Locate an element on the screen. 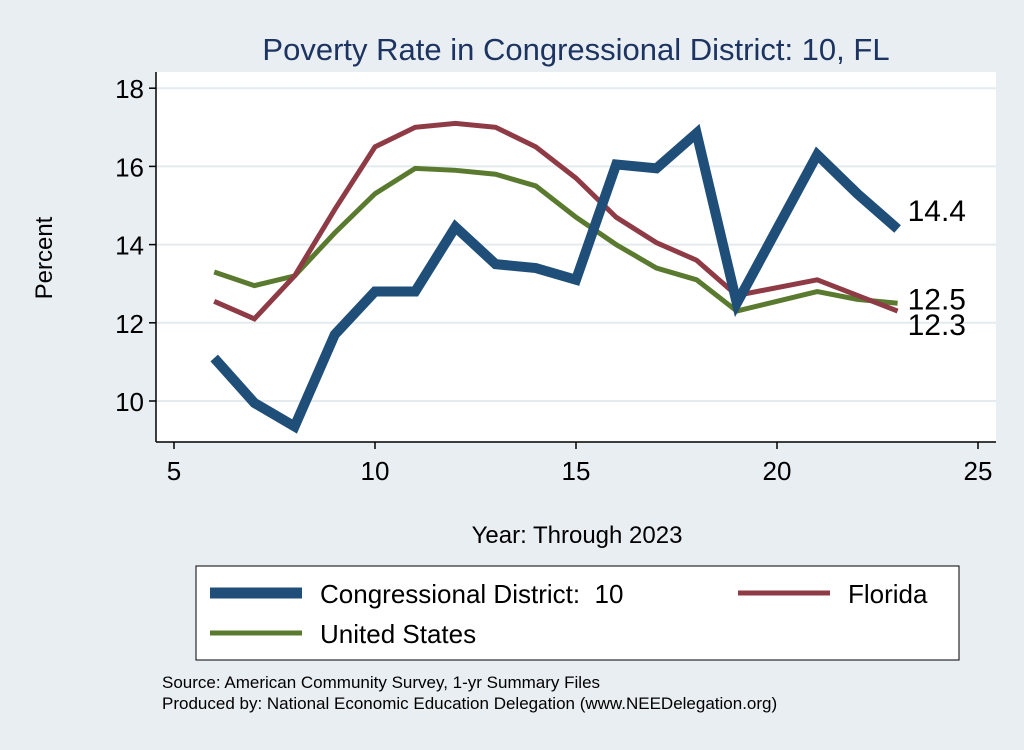 This screenshot has width=1024, height=750. end-label-florida: 12.3 is located at coordinates (937, 325).